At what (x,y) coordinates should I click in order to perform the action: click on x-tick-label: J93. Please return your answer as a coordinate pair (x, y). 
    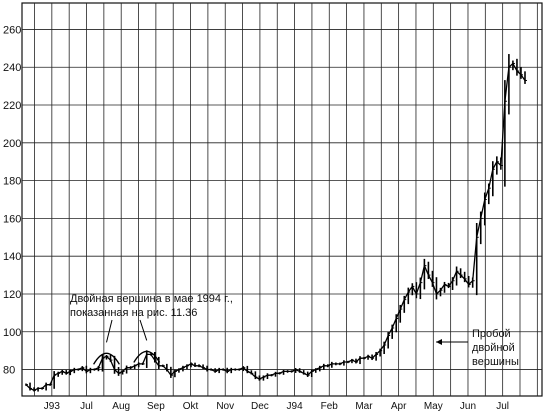
    Looking at the image, I should click on (52, 406).